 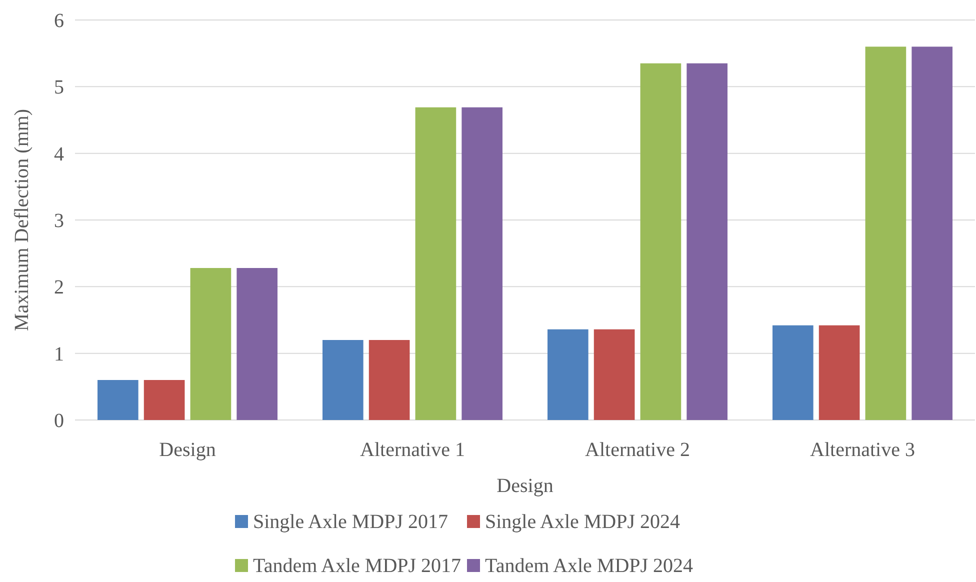 What do you see at coordinates (357, 566) in the screenshot?
I see `legend-label: Tandem Axle MDPJ 2017` at bounding box center [357, 566].